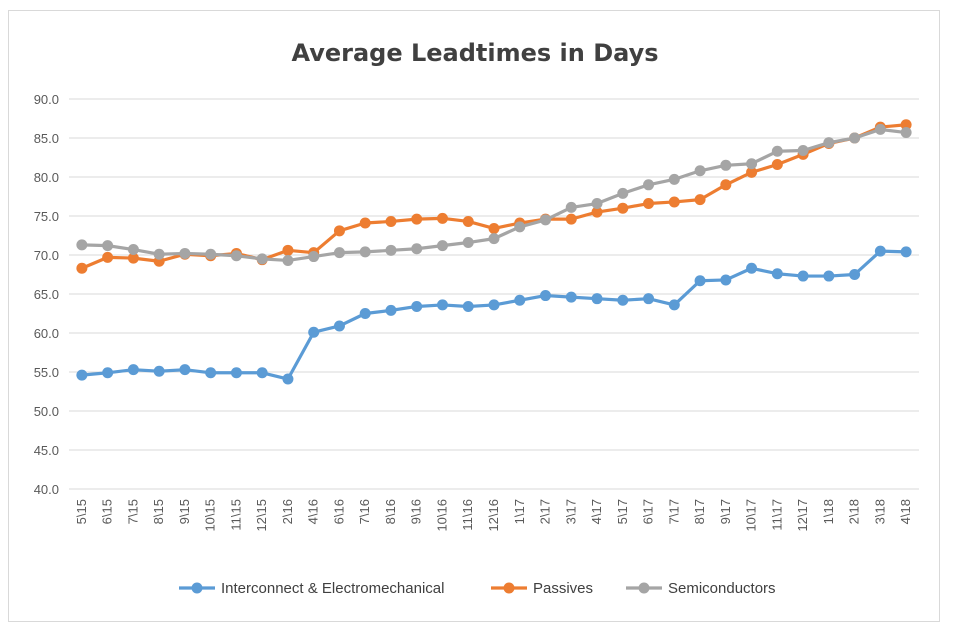 The image size is (960, 640). I want to click on y-tick-label: 80.0, so click(46, 177).